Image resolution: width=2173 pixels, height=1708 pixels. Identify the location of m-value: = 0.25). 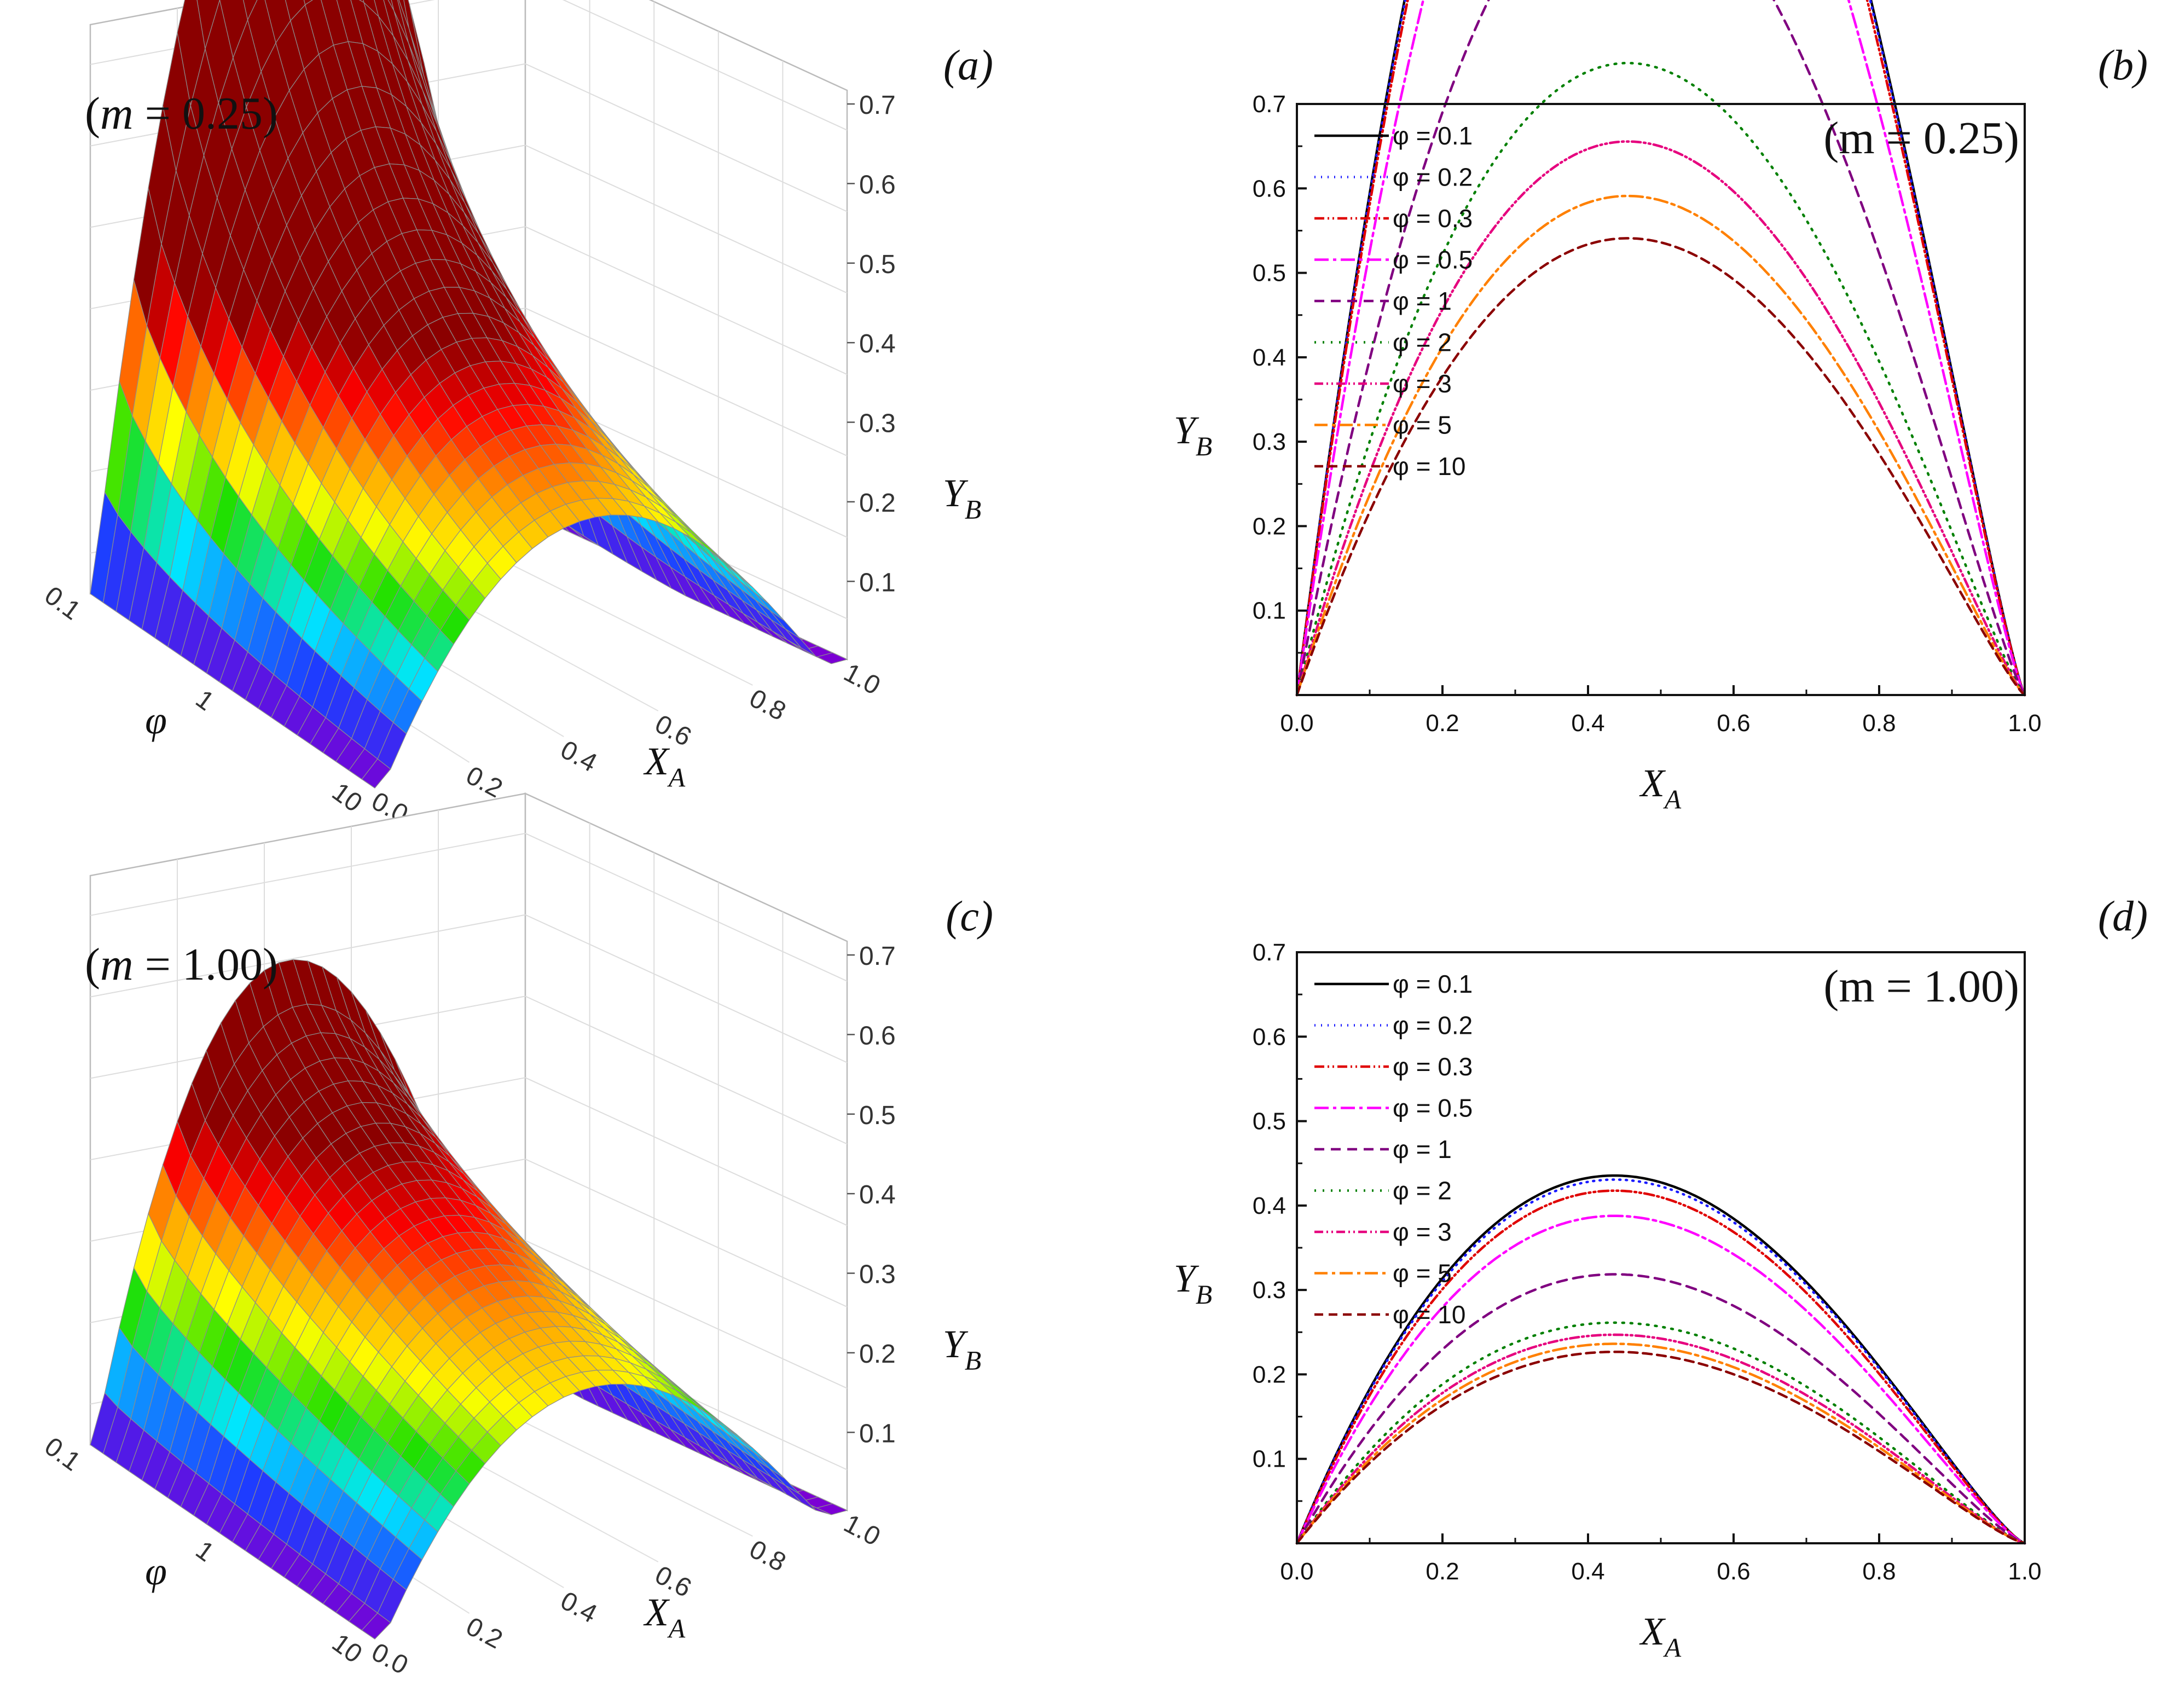
(206, 114).